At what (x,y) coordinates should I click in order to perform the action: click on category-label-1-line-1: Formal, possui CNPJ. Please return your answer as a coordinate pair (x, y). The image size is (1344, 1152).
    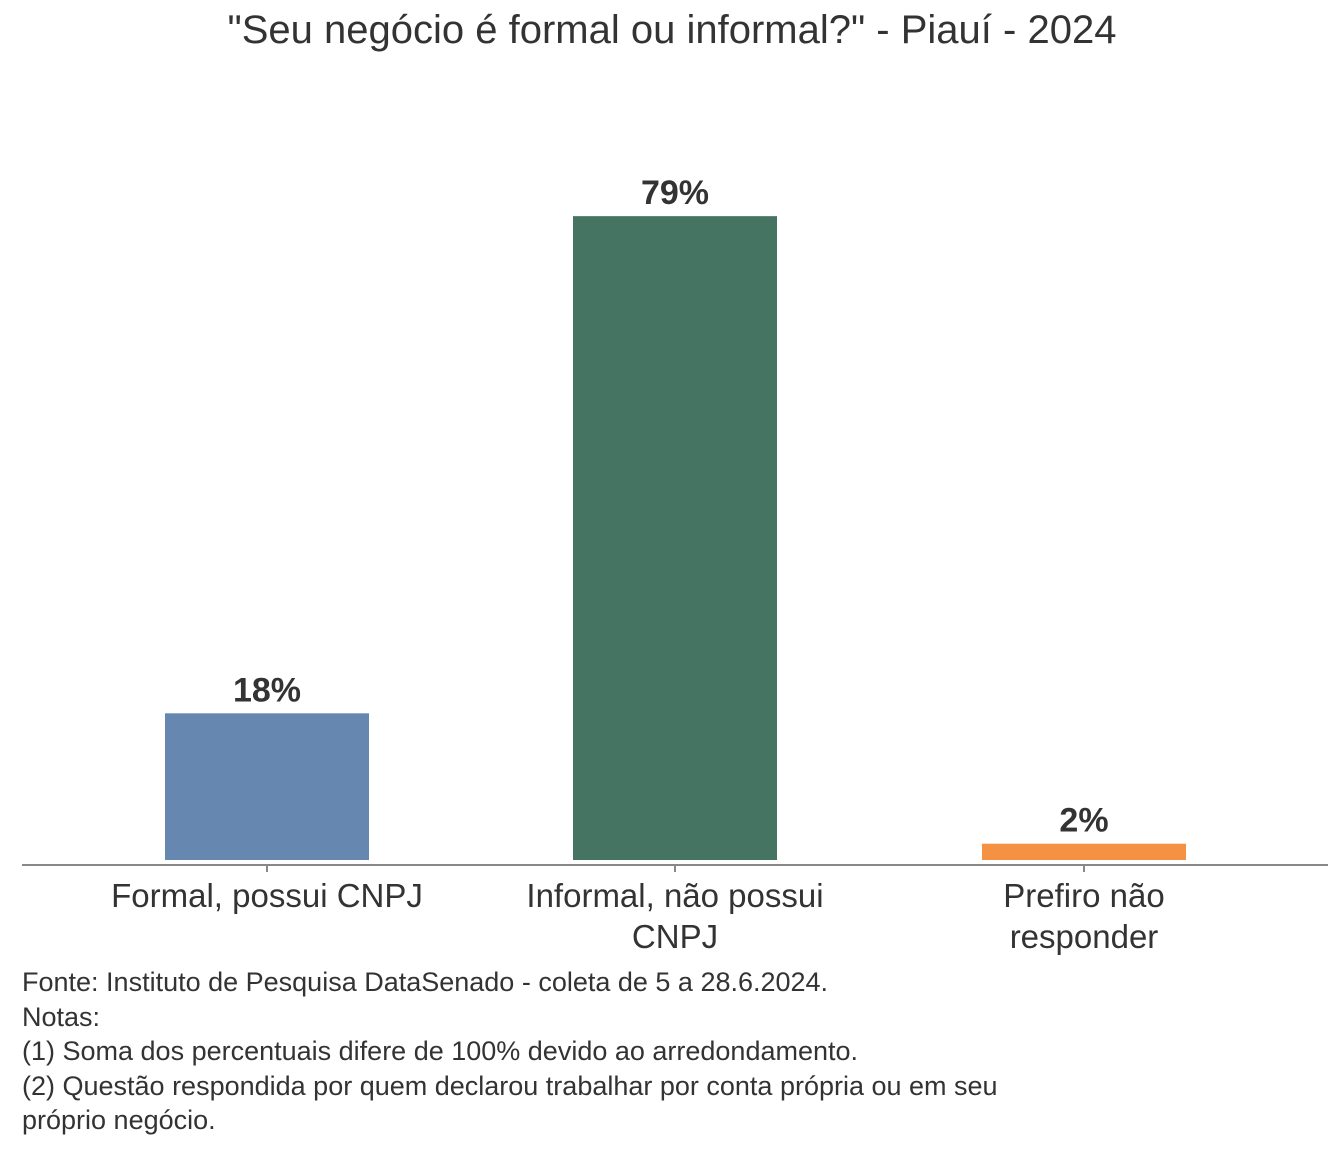
    Looking at the image, I should click on (267, 895).